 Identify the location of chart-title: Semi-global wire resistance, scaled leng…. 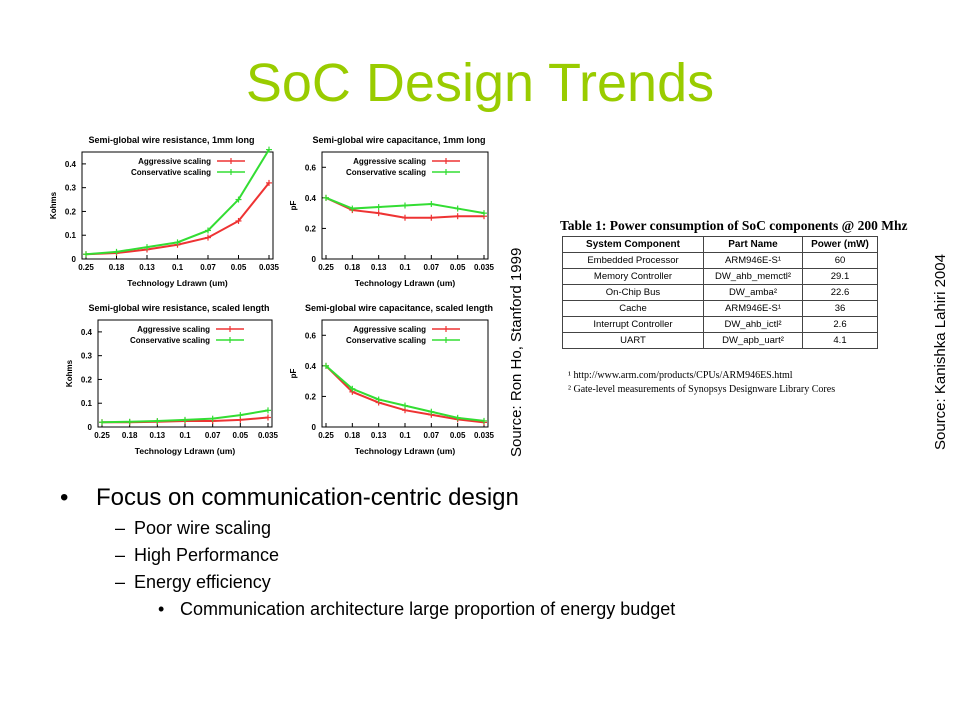
(178, 308).